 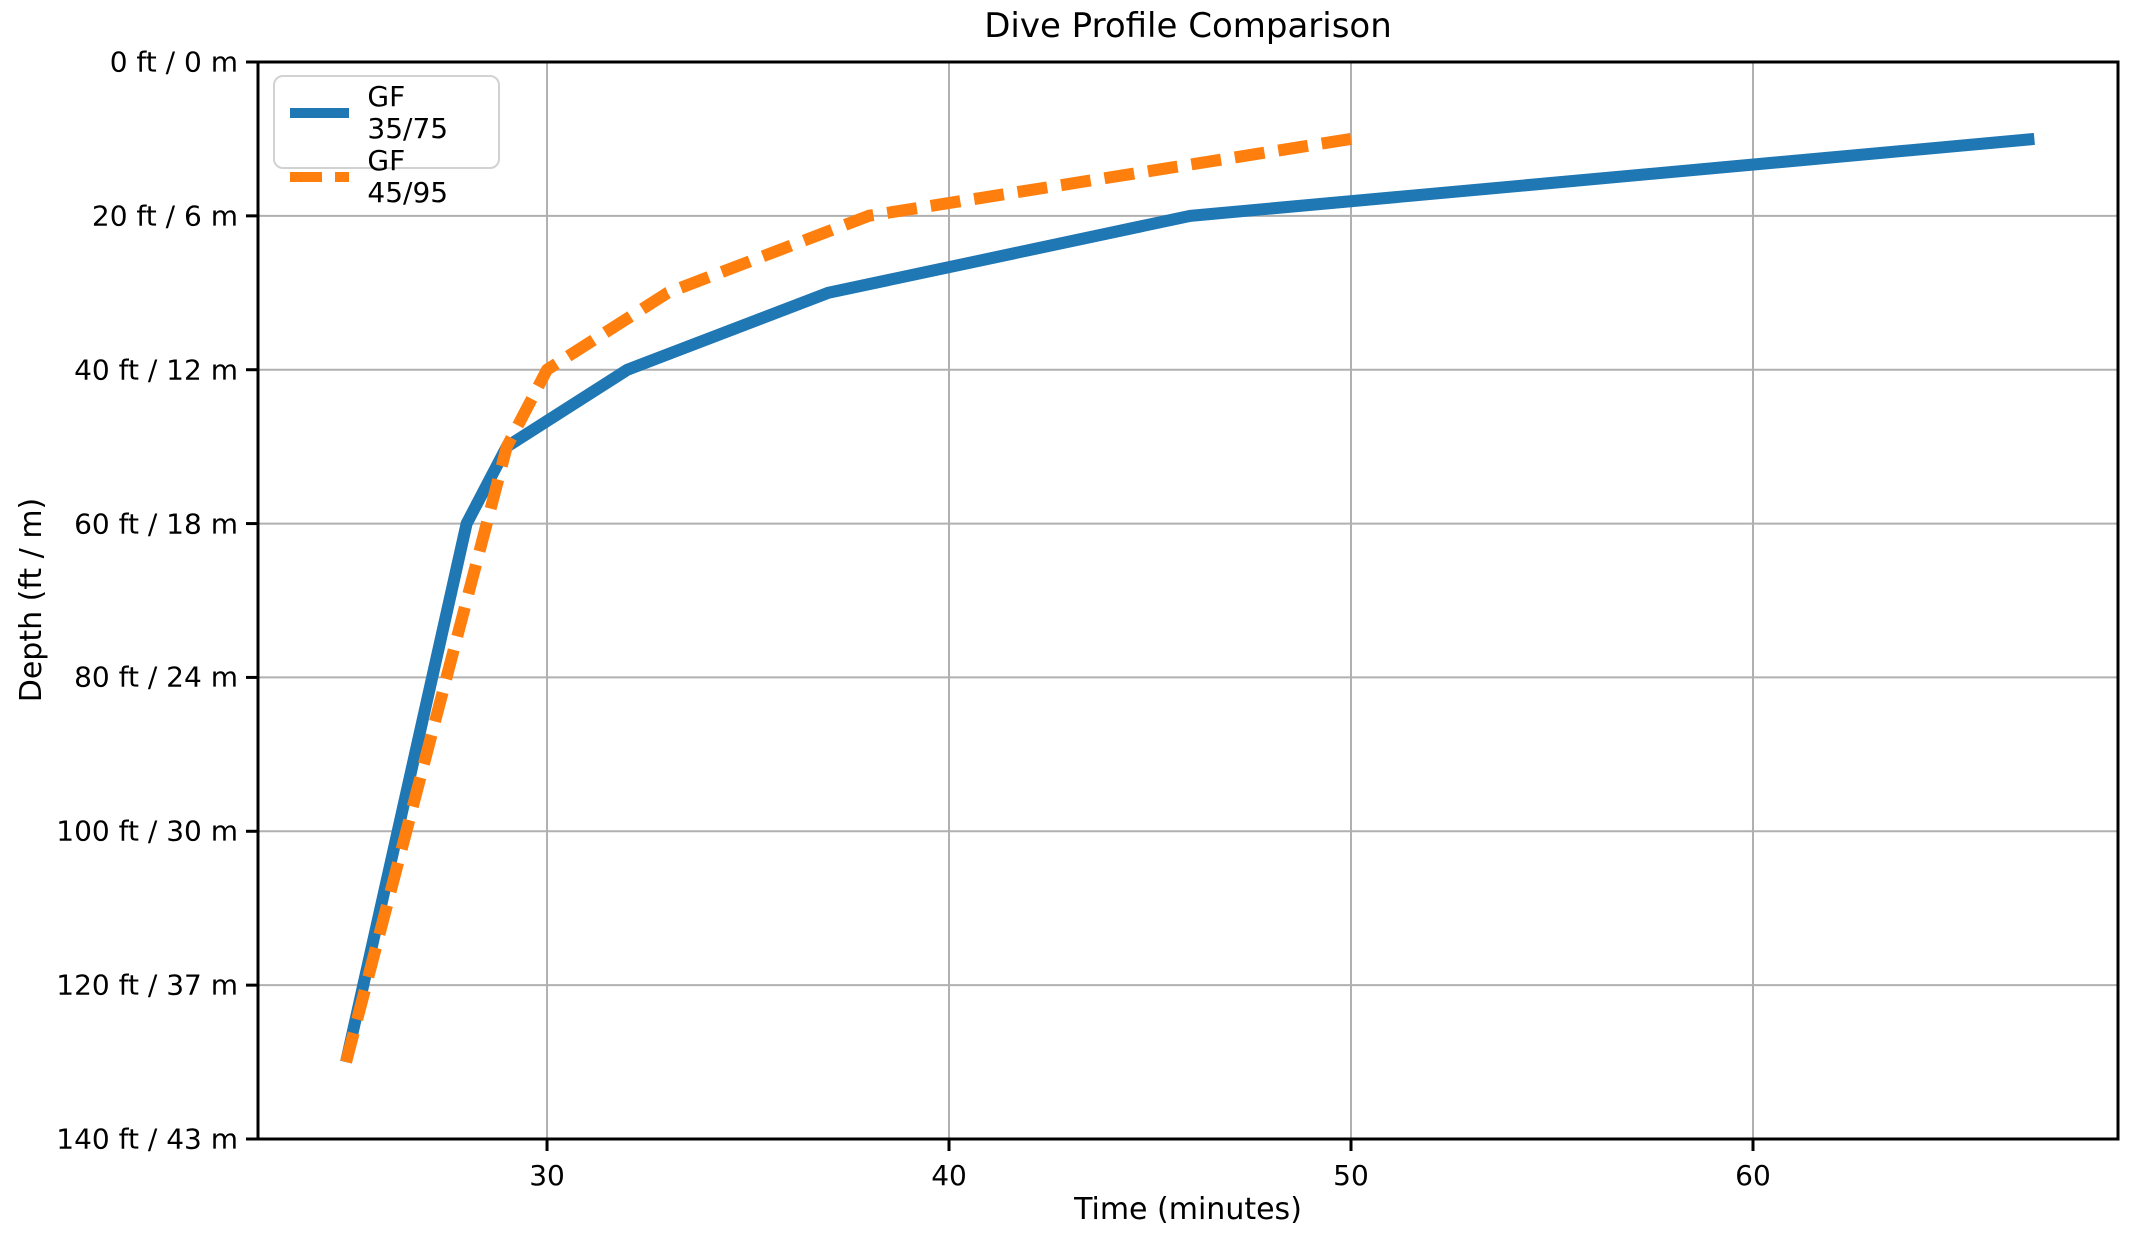 What do you see at coordinates (408, 176) in the screenshot?
I see `legend-label: GF 45/95` at bounding box center [408, 176].